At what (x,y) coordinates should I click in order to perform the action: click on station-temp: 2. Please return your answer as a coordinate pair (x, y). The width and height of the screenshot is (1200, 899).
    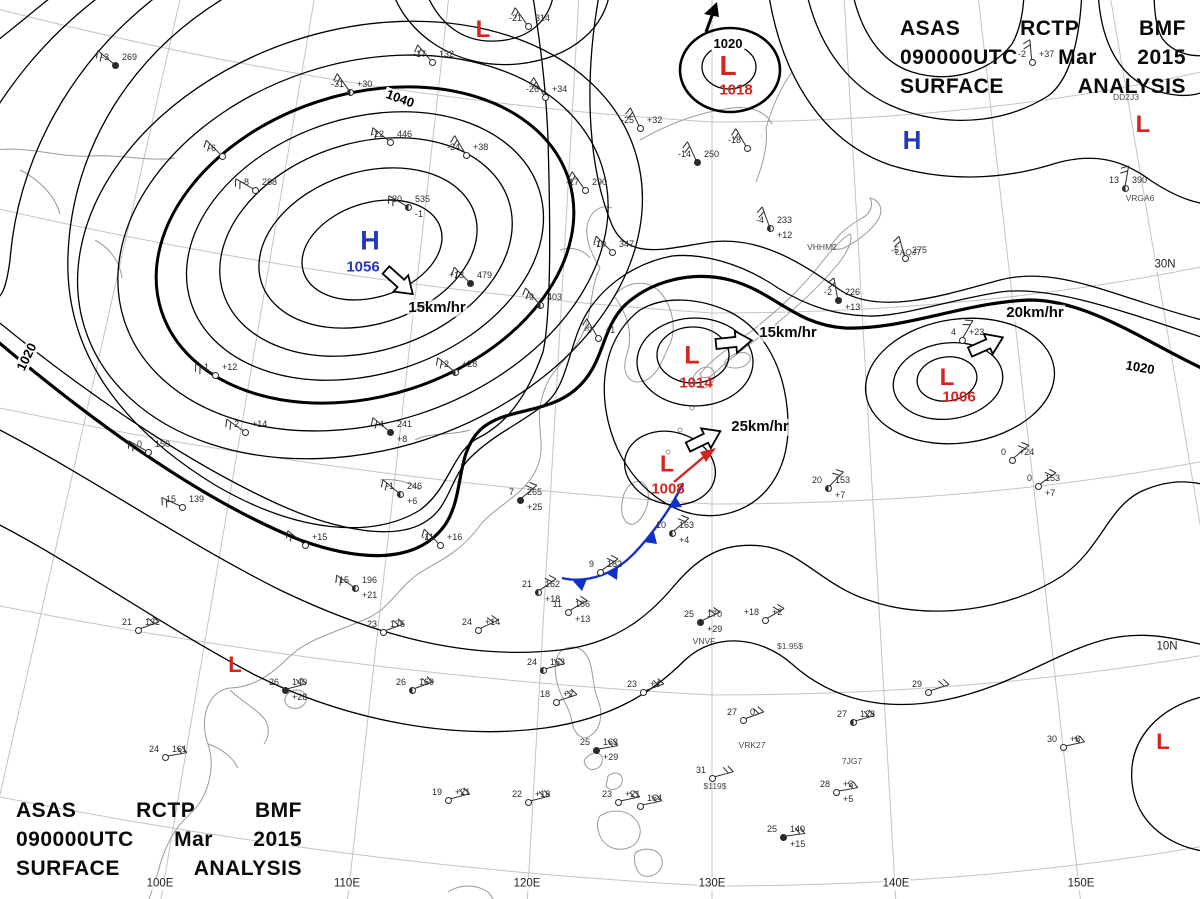
    Looking at the image, I should click on (236, 424).